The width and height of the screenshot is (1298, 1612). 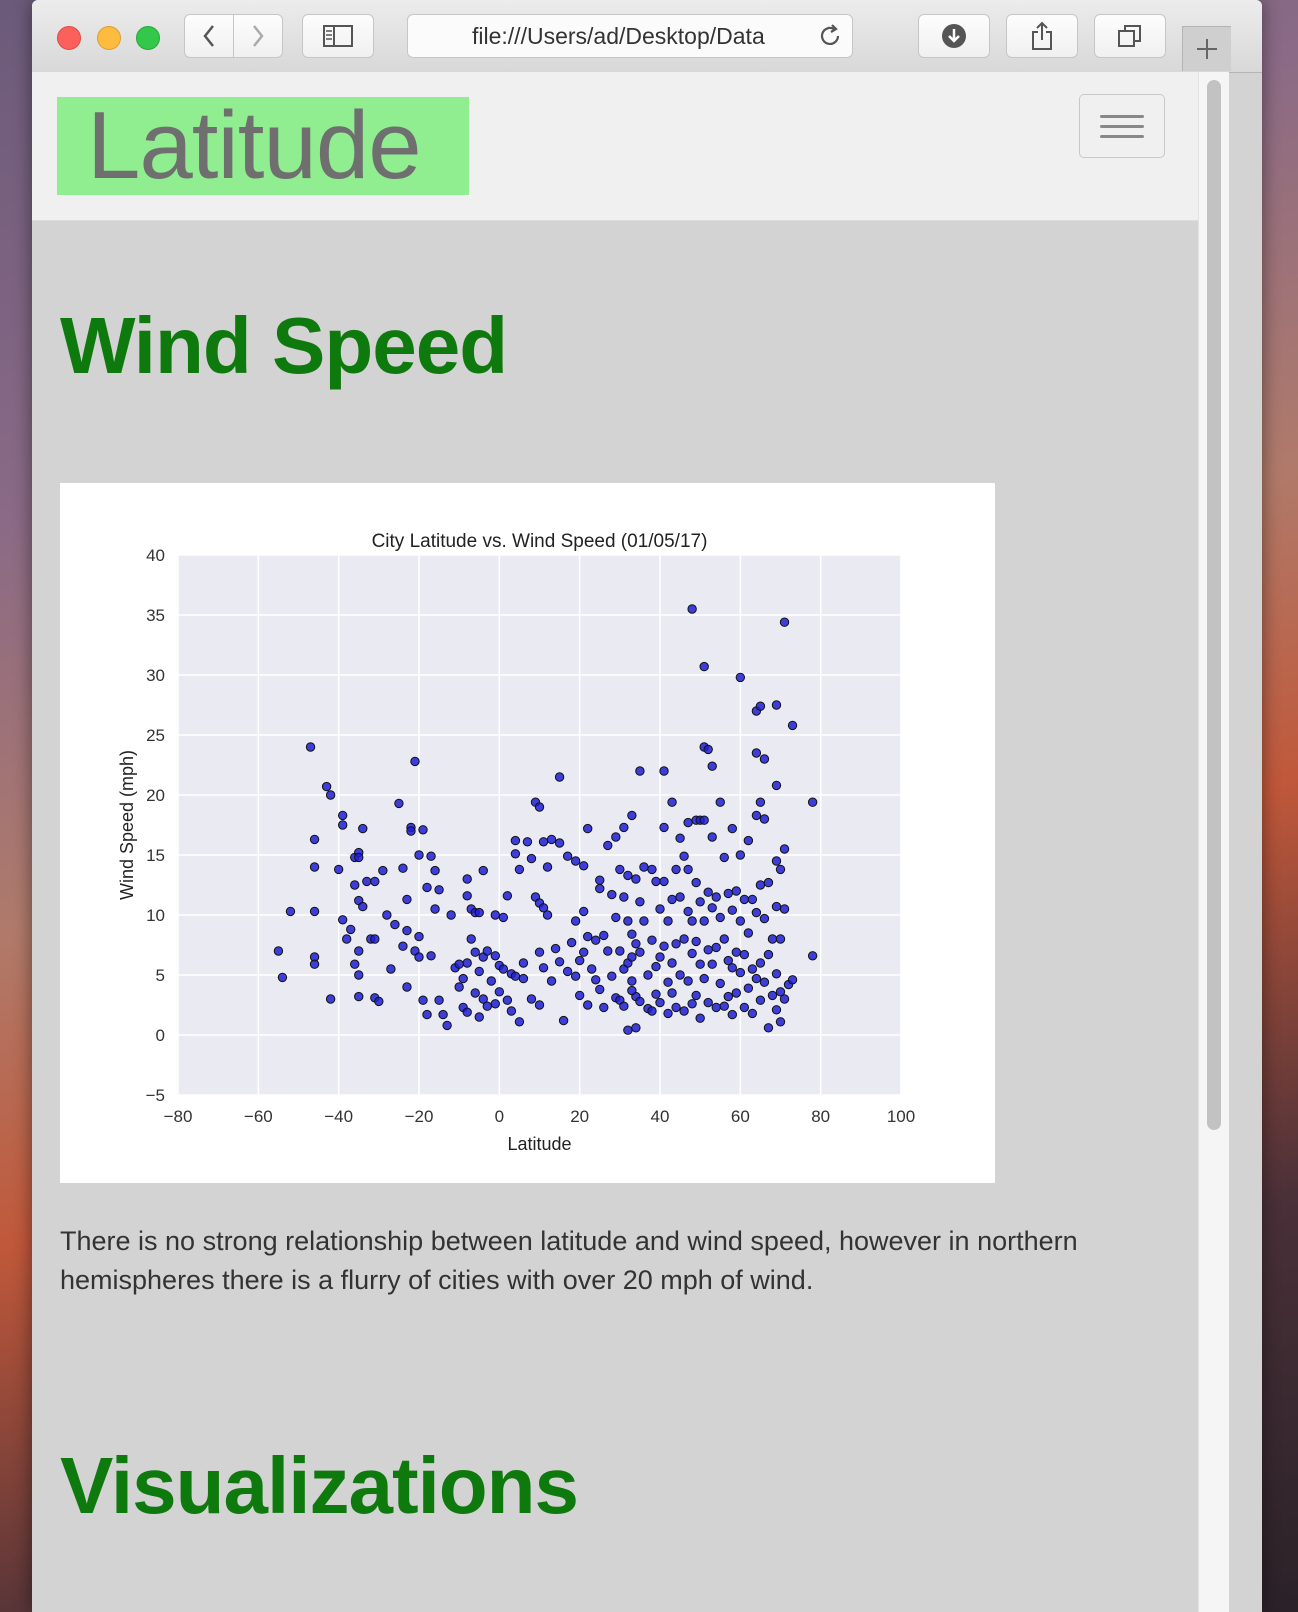 I want to click on x-tick-label: 100, so click(x=901, y=1116).